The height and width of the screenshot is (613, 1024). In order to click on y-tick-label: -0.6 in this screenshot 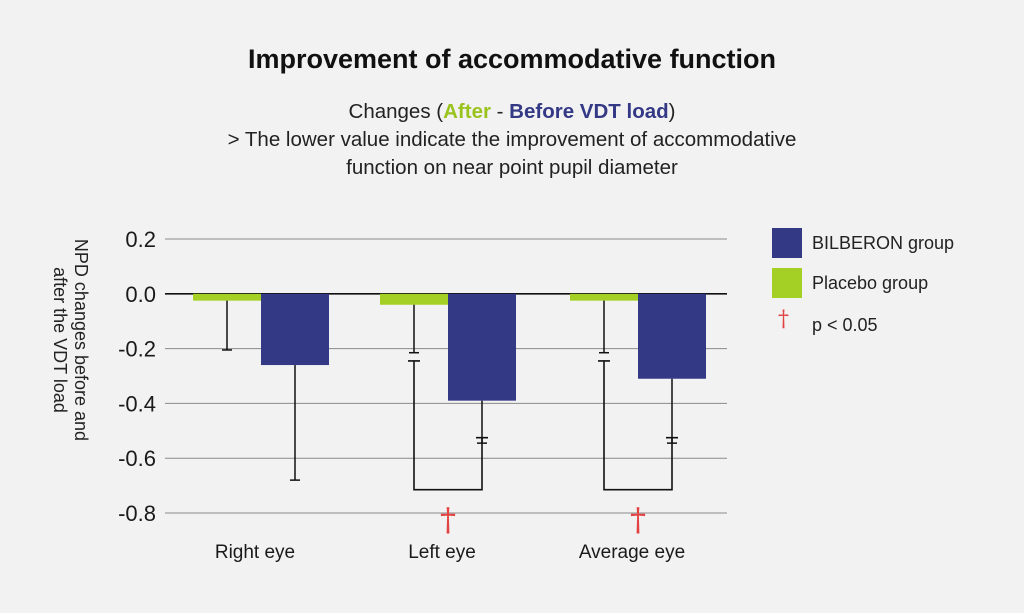, I will do `click(137, 458)`.